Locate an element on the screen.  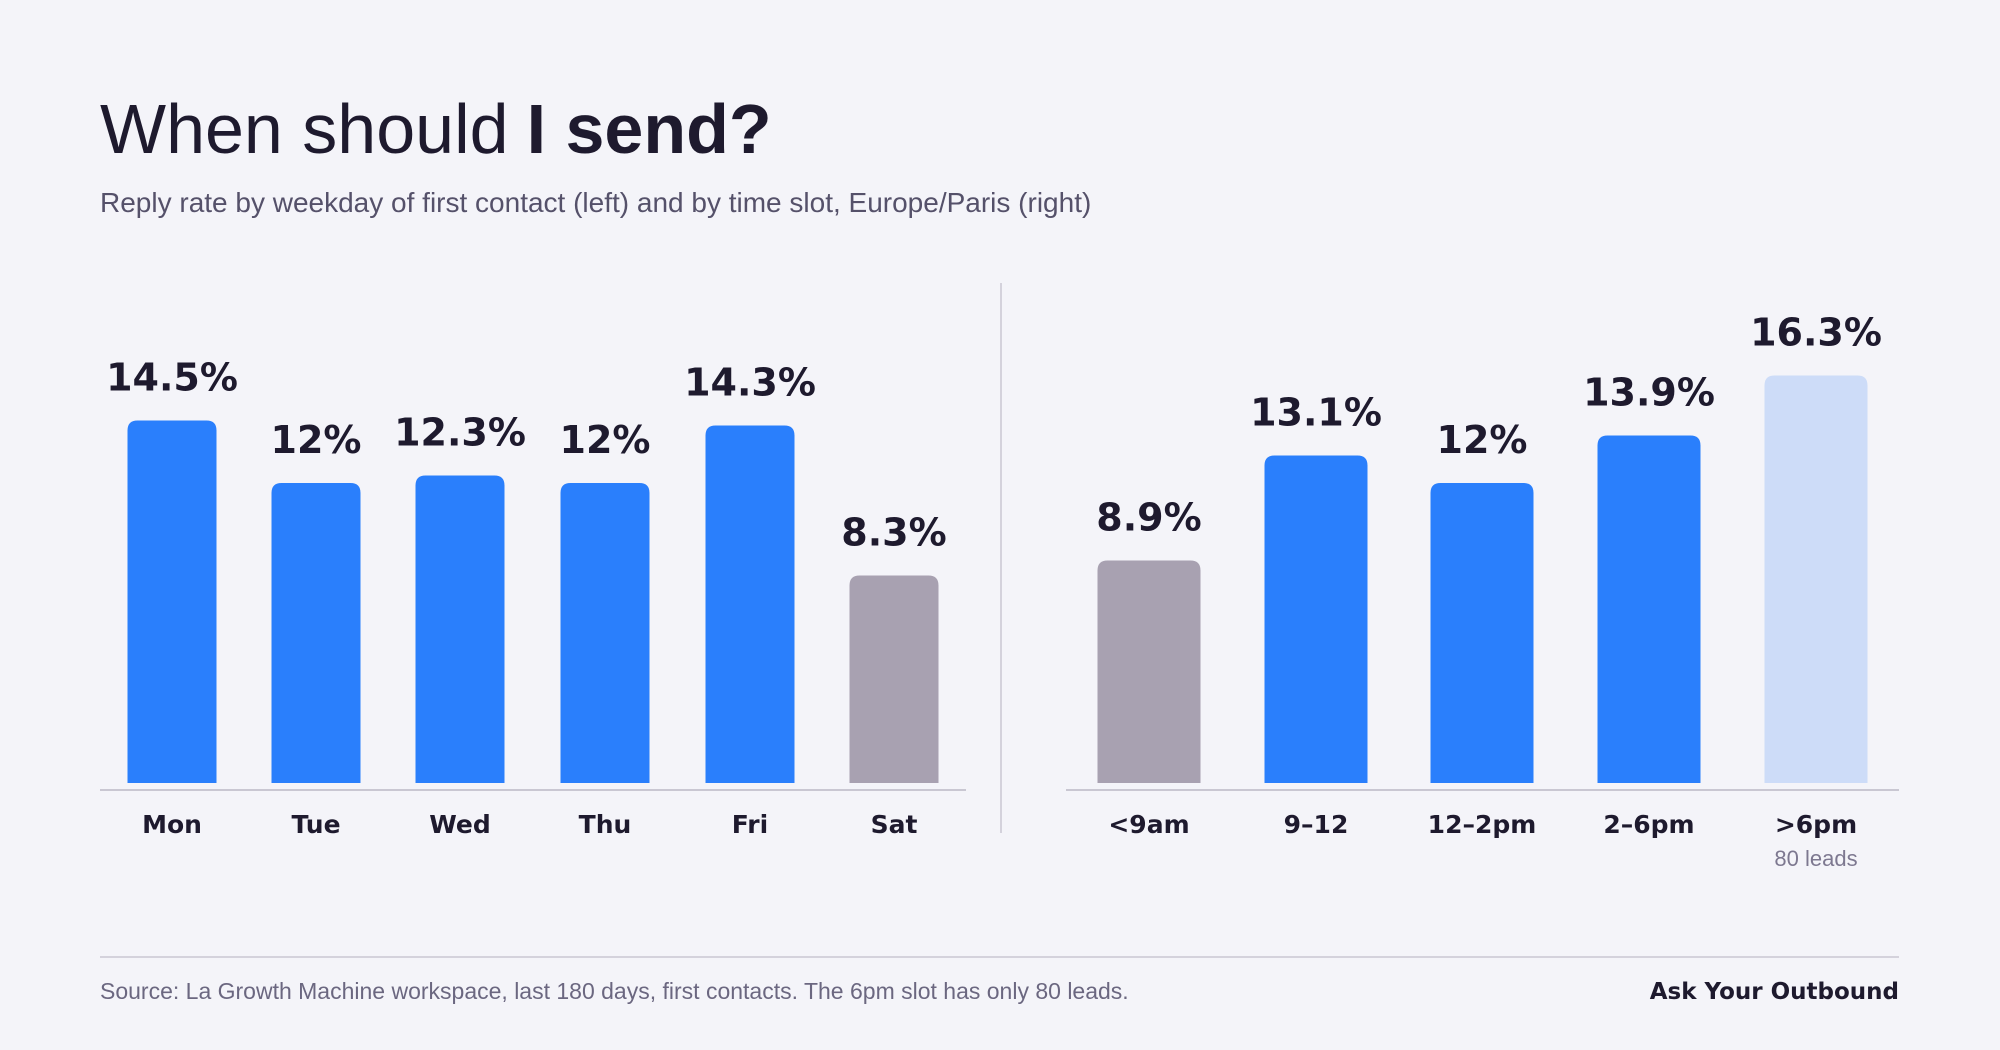
category-label: Wed is located at coordinates (460, 824).